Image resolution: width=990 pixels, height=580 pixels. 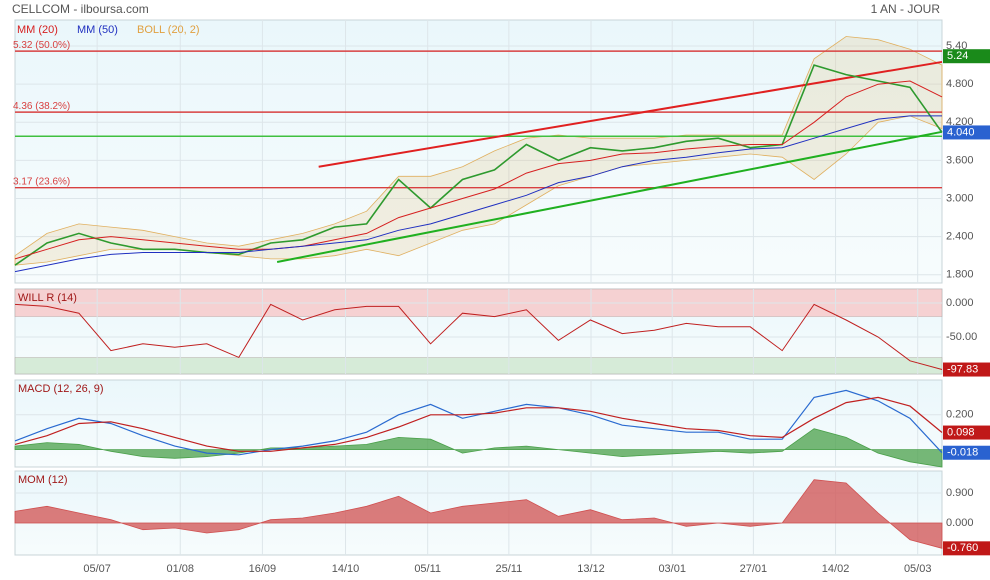 What do you see at coordinates (961, 432) in the screenshot?
I see `last-value-label: 0.098` at bounding box center [961, 432].